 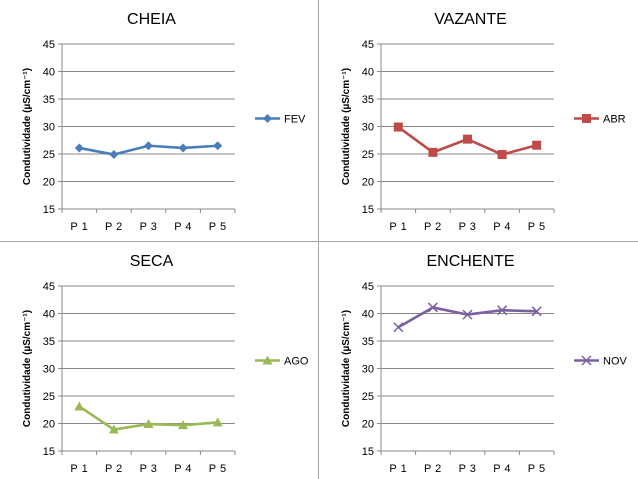 What do you see at coordinates (368, 342) in the screenshot?
I see `y-tick-label-enchente-35: 35` at bounding box center [368, 342].